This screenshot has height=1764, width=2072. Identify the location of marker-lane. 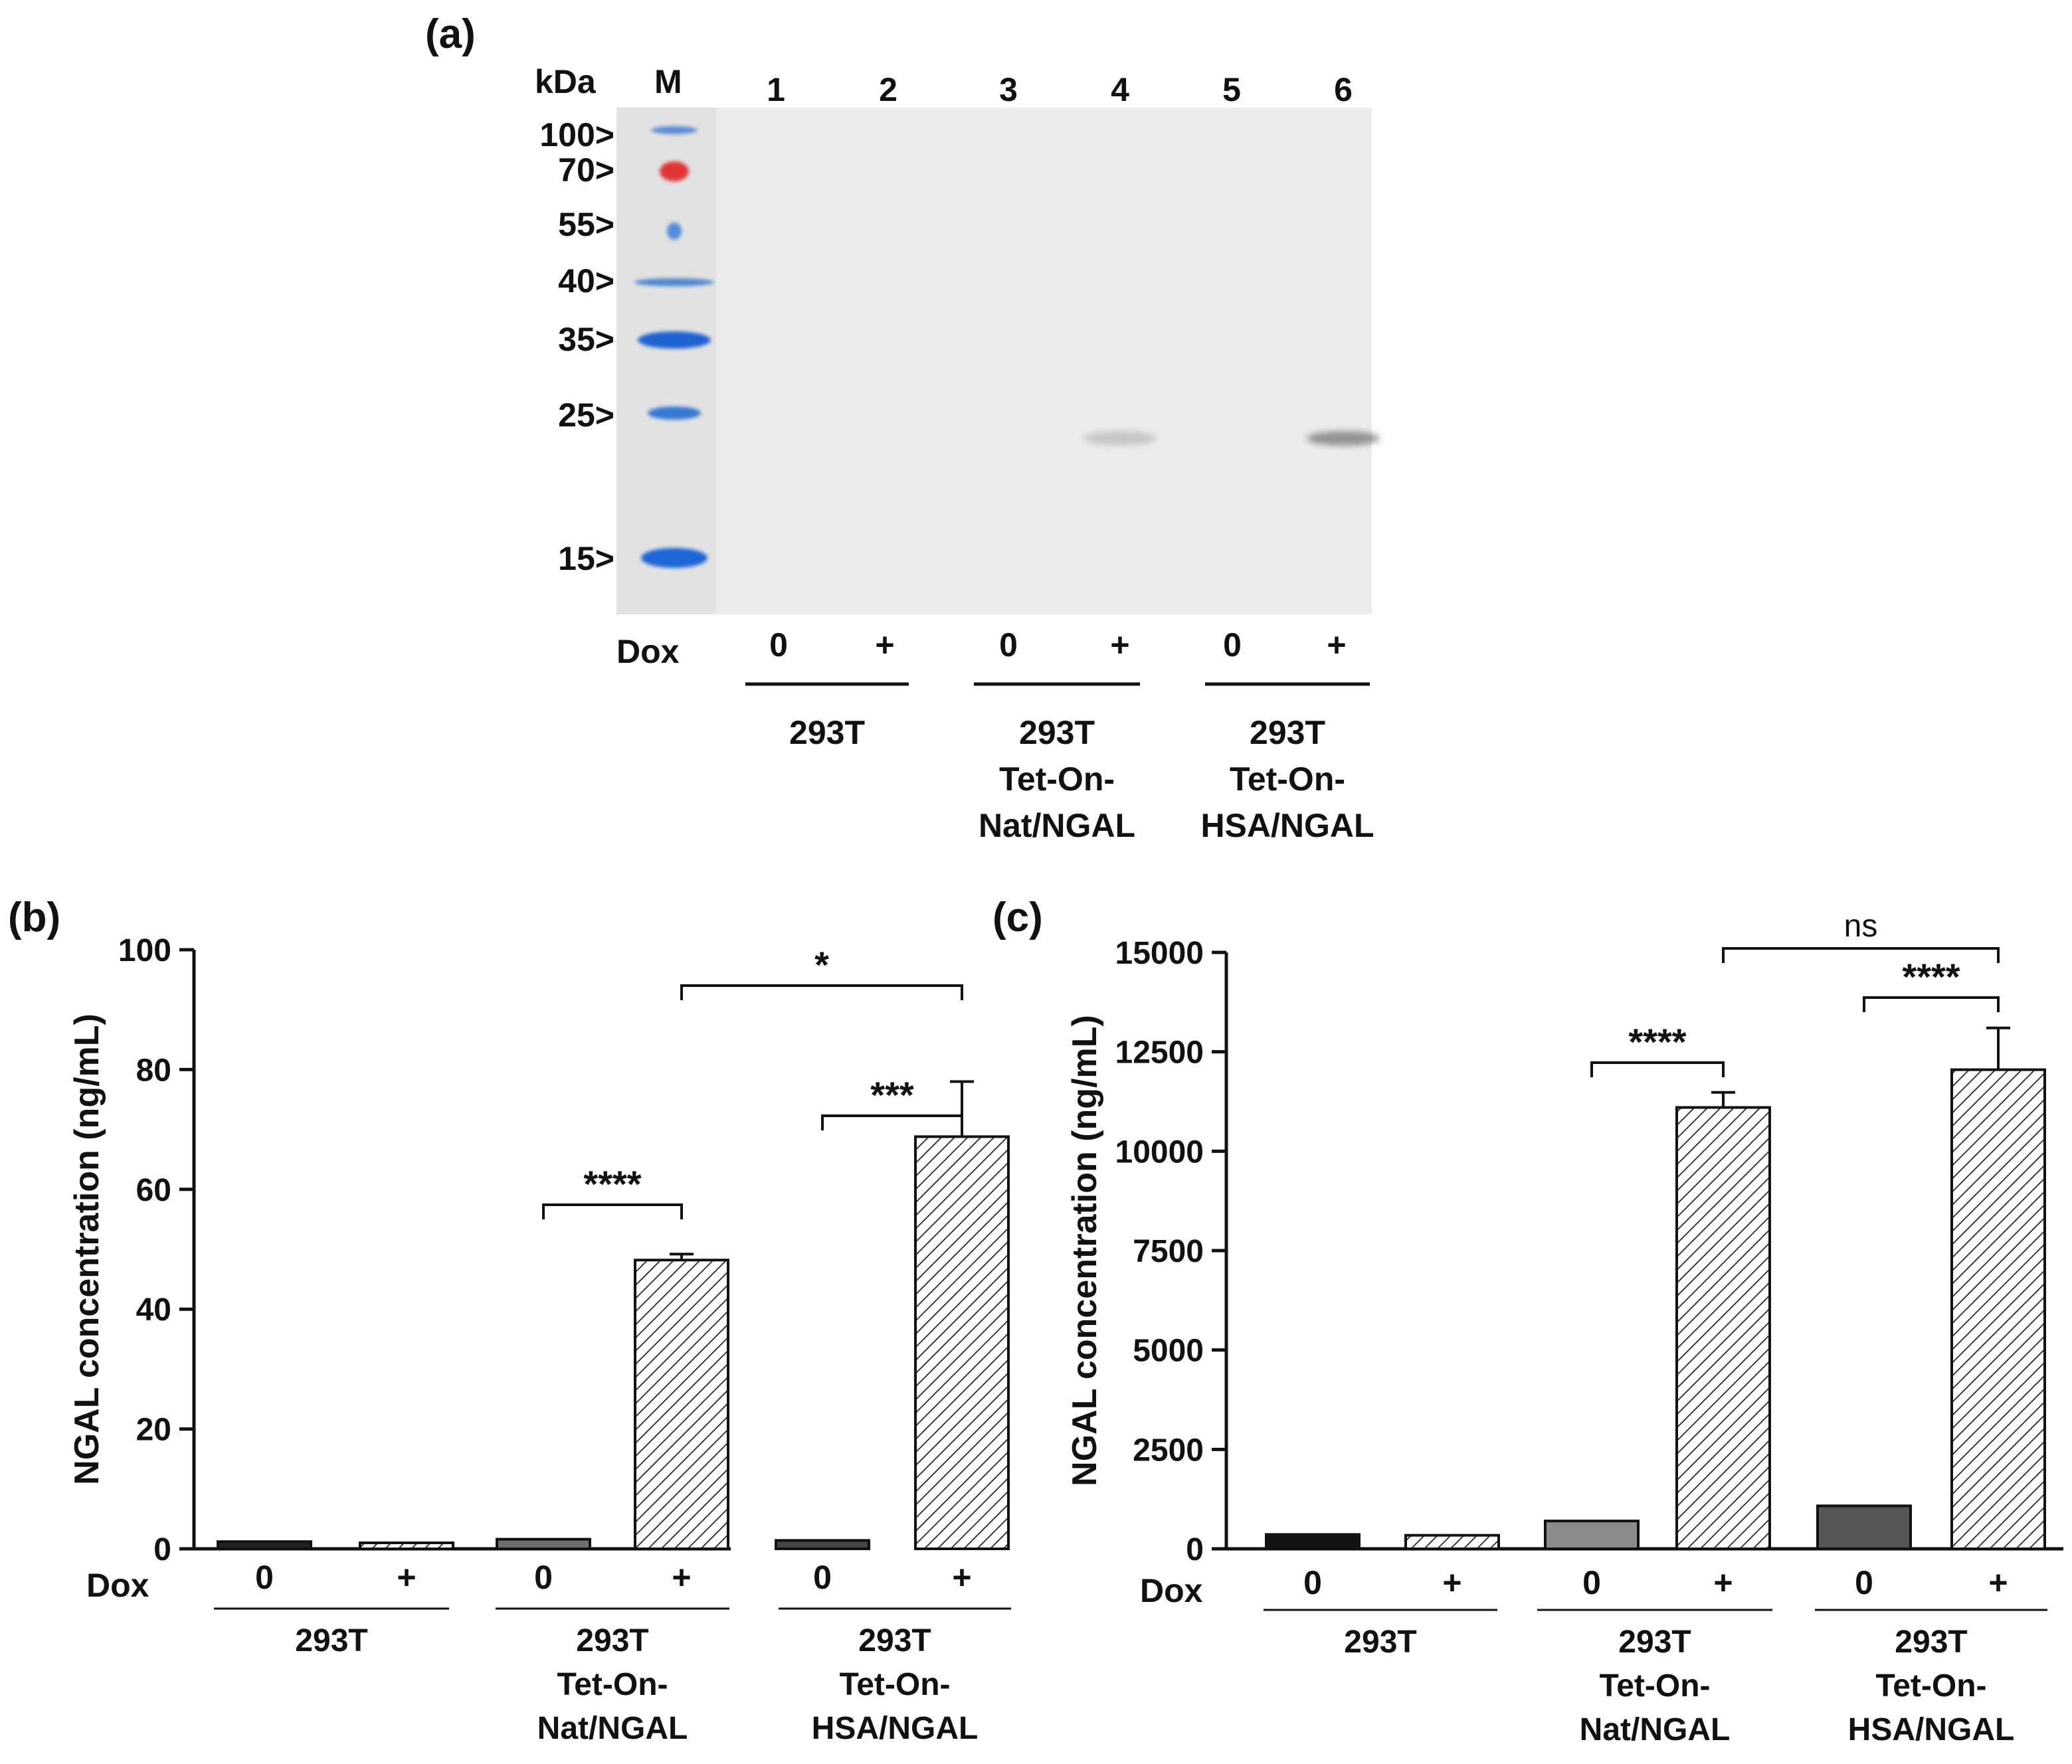
(666, 361).